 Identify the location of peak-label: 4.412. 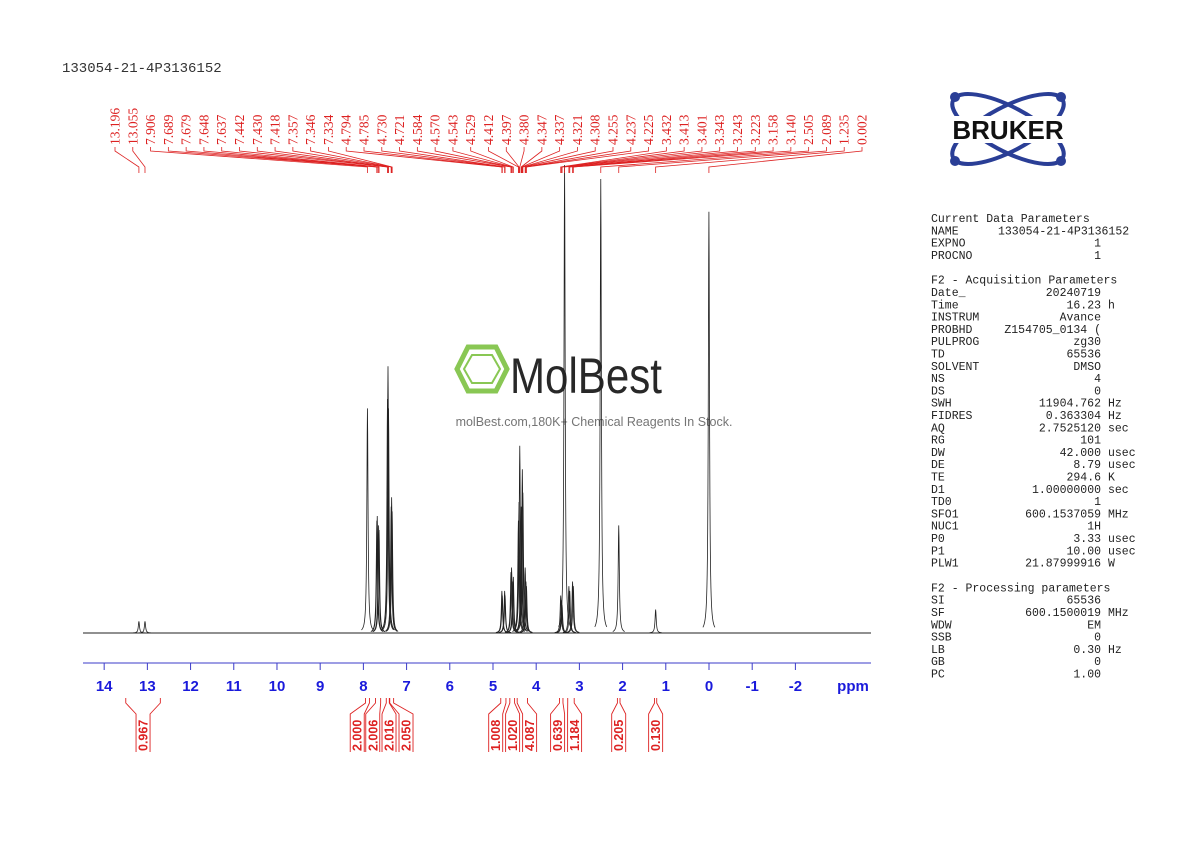
(488, 130).